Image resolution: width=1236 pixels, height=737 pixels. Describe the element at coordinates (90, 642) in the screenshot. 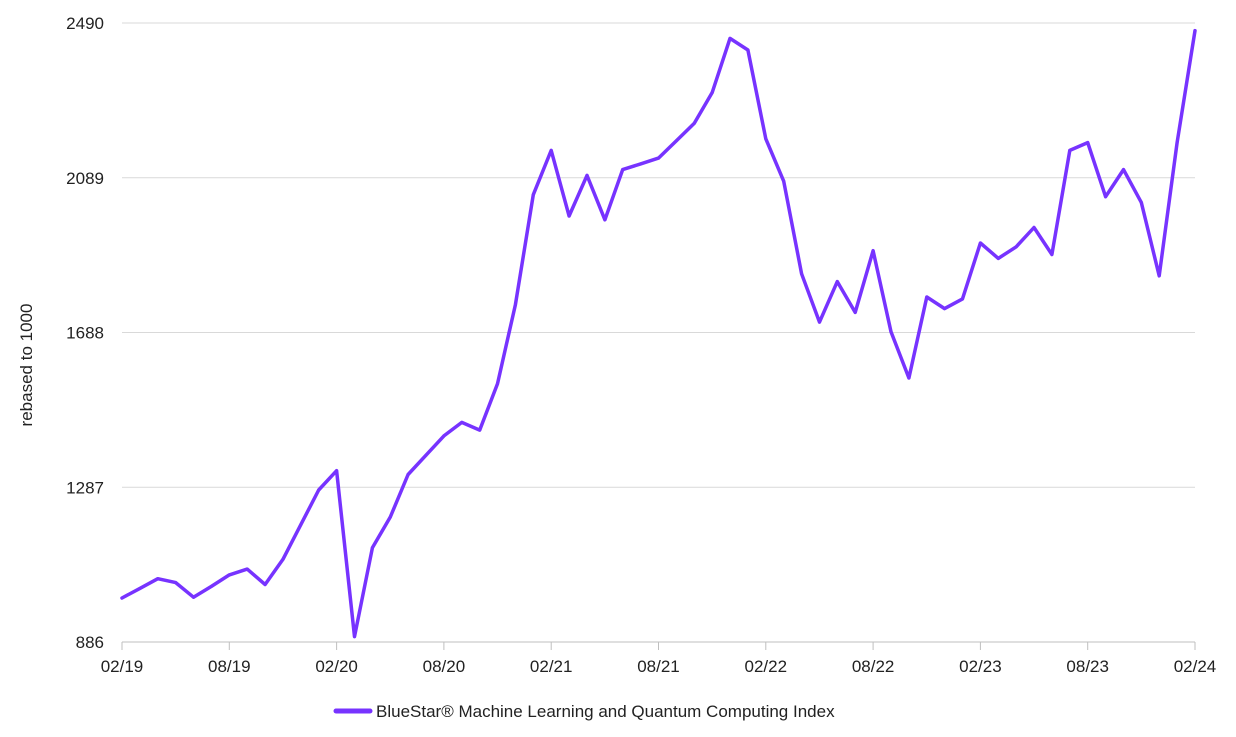

I see `y-tick-label: 886` at that location.